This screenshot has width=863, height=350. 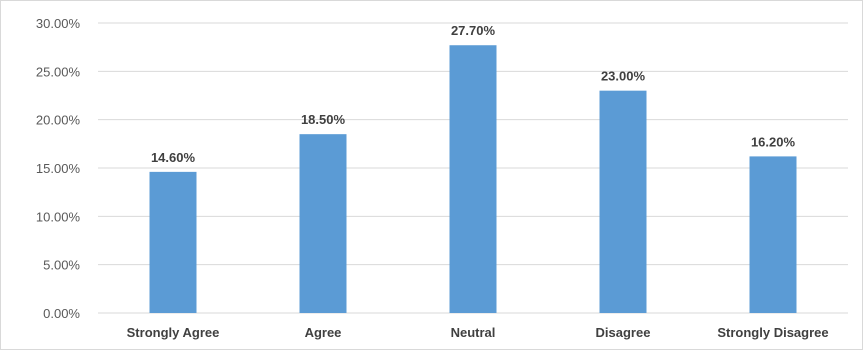 What do you see at coordinates (772, 332) in the screenshot?
I see `category-label: Strongly Disagree` at bounding box center [772, 332].